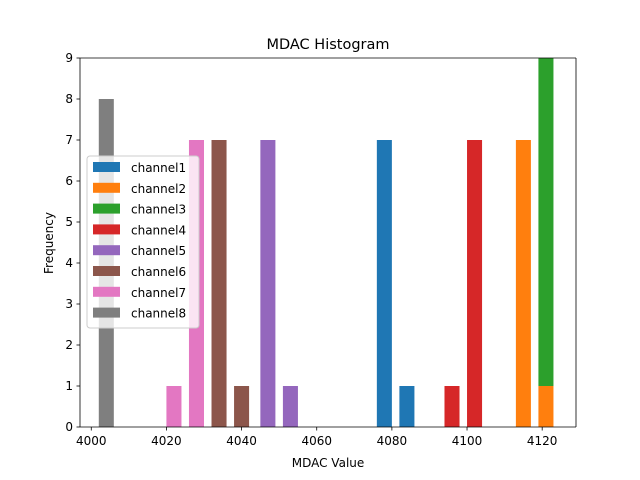 The width and height of the screenshot is (640, 480). What do you see at coordinates (542, 441) in the screenshot?
I see `x-tick-label: 4120` at bounding box center [542, 441].